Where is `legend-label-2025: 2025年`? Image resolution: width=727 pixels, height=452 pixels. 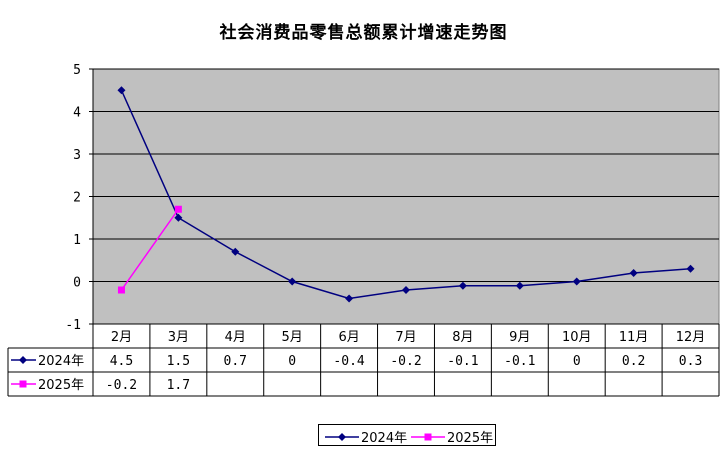 legend-label-2025: 2025年 is located at coordinates (470, 438).